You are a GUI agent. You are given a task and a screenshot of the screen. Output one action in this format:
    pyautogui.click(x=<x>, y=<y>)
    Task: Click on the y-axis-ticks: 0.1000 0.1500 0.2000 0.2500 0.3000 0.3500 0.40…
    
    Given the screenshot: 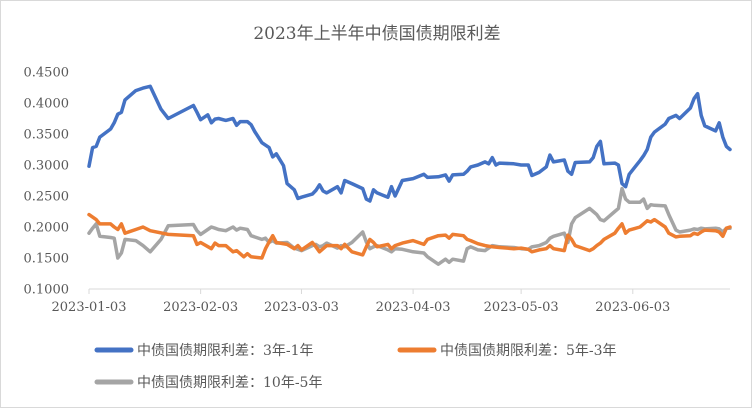 What is the action you would take?
    pyautogui.click(x=47, y=182)
    